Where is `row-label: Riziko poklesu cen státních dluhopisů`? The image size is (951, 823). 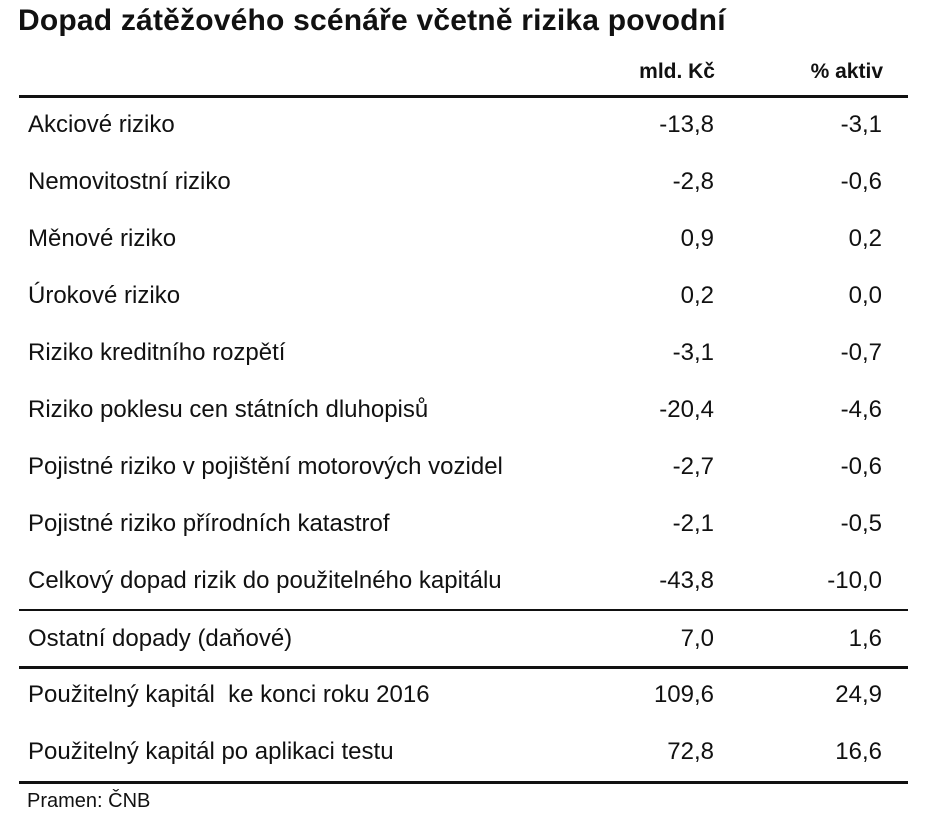
row-label: Riziko poklesu cen státních dluhopisů is located at coordinates (228, 409).